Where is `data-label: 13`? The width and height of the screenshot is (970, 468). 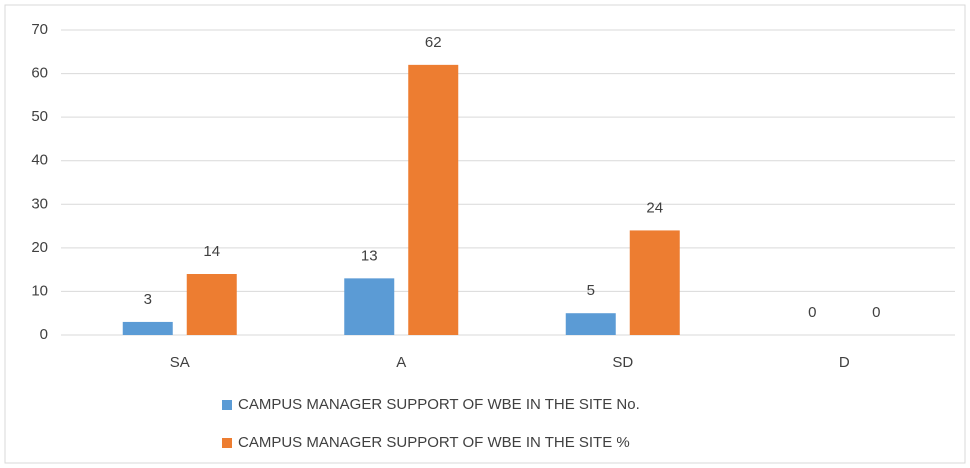
data-label: 13 is located at coordinates (369, 255).